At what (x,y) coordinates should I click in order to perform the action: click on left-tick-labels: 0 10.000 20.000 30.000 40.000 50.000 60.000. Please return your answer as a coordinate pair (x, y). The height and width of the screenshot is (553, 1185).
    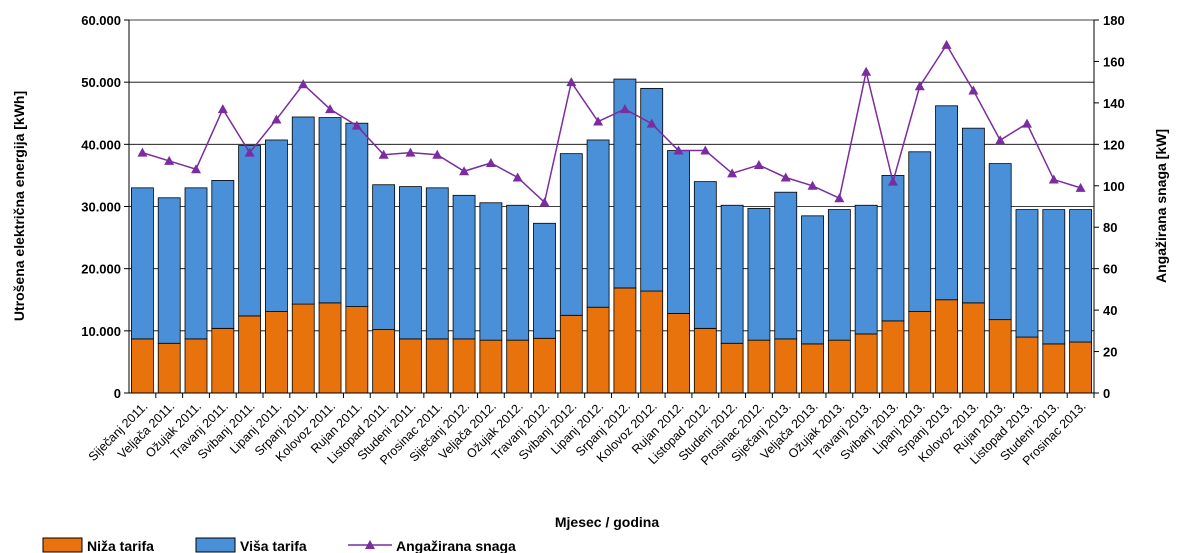
    Looking at the image, I should click on (101, 207).